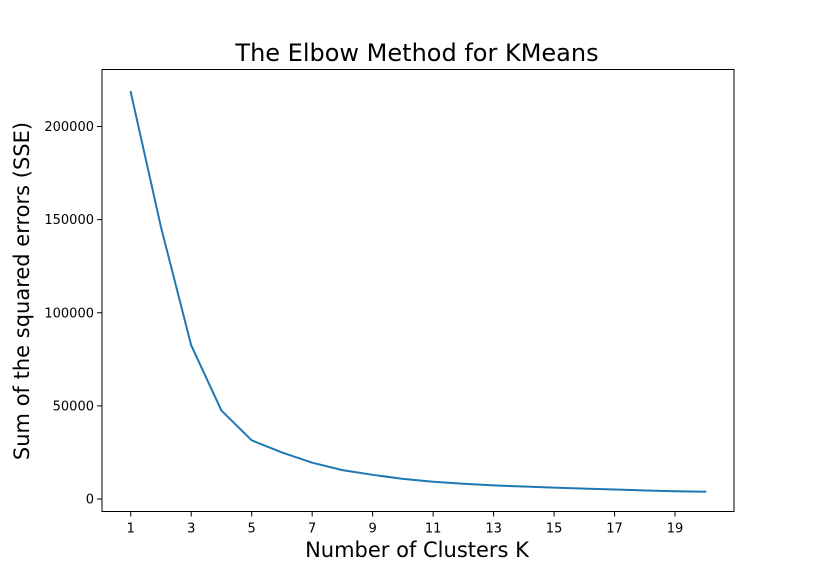 This screenshot has width=815, height=575. I want to click on x-axis-title: Number of Clusters K, so click(417, 550).